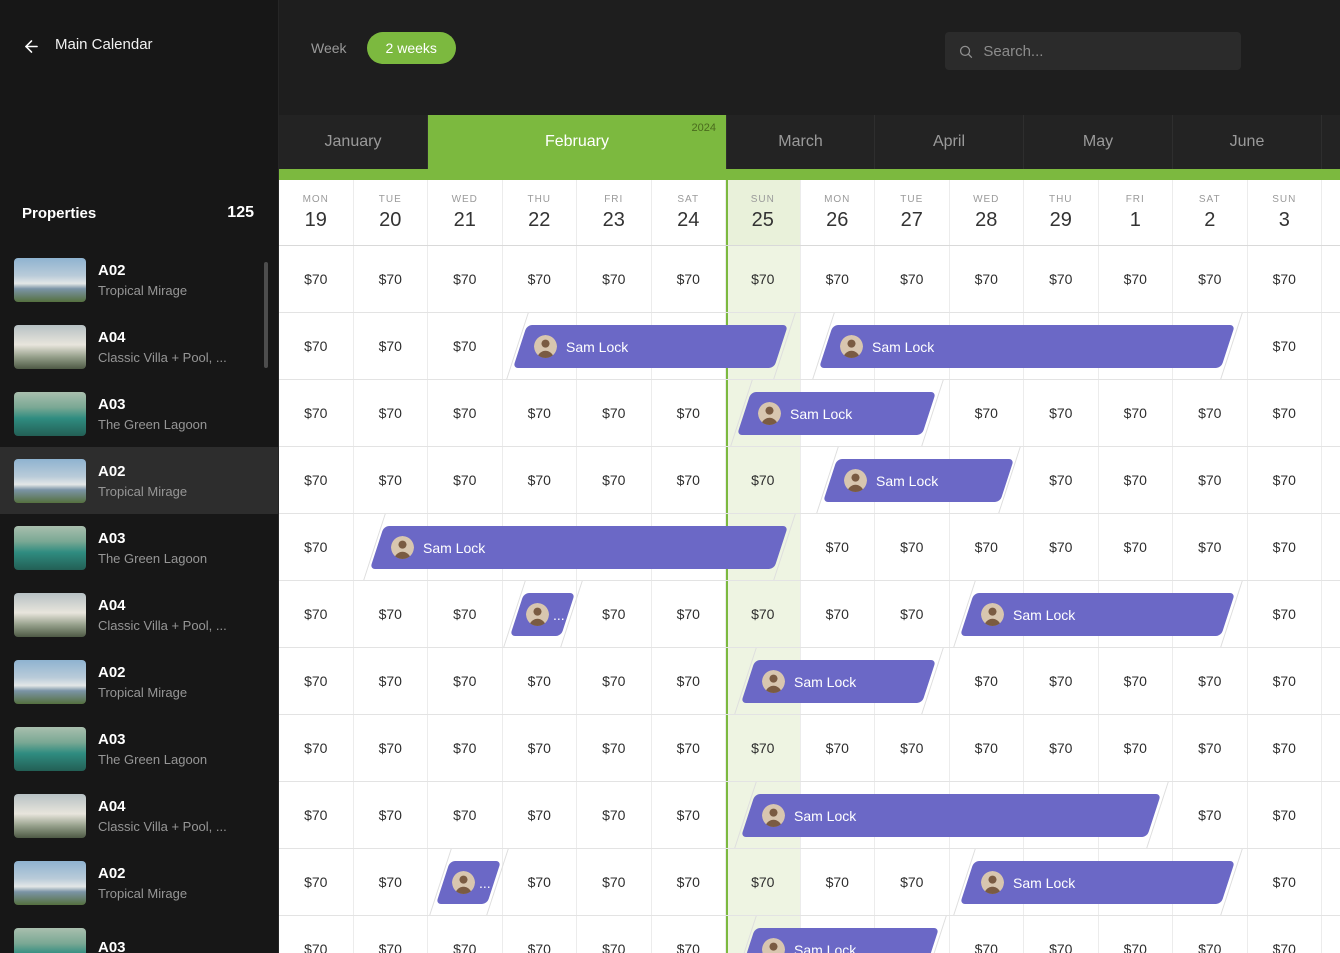 This screenshot has width=1340, height=953. What do you see at coordinates (577, 142) in the screenshot?
I see `month-tab-february: February 2024` at bounding box center [577, 142].